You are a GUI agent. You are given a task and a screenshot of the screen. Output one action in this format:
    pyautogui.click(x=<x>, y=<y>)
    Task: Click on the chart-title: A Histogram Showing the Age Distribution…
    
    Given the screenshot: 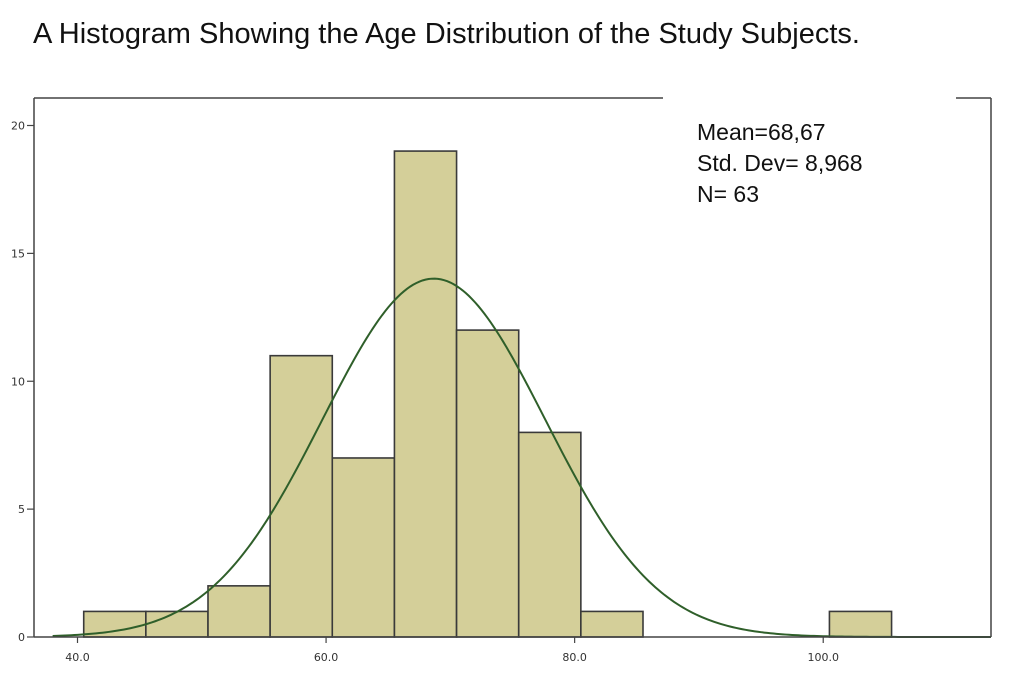 What is the action you would take?
    pyautogui.click(x=446, y=34)
    